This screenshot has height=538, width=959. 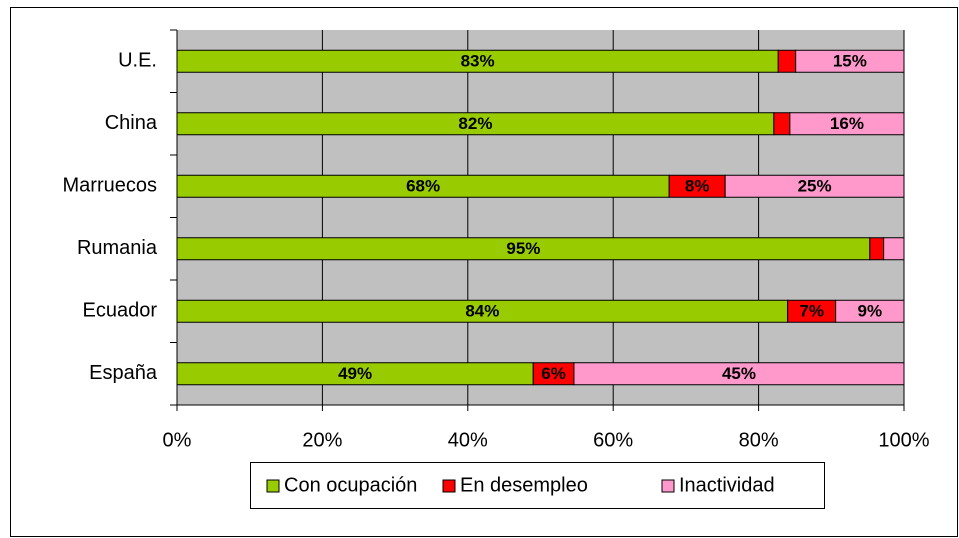 I want to click on legend-label: Inactividad, so click(x=727, y=485).